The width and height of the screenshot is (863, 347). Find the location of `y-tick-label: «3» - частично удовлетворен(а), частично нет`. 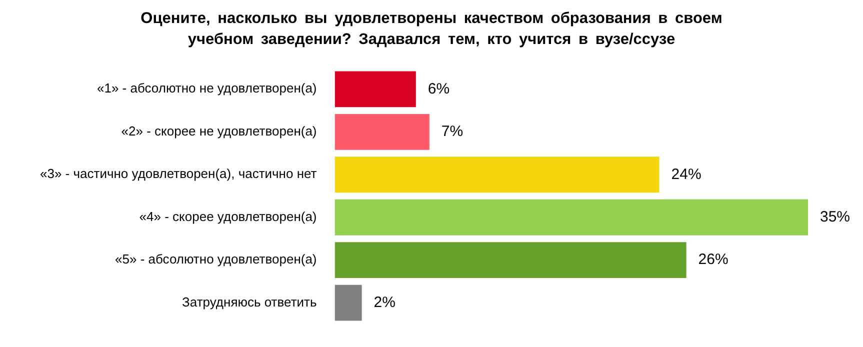

y-tick-label: «3» - частично удовлетворен(а), частично нет is located at coordinates (178, 174).